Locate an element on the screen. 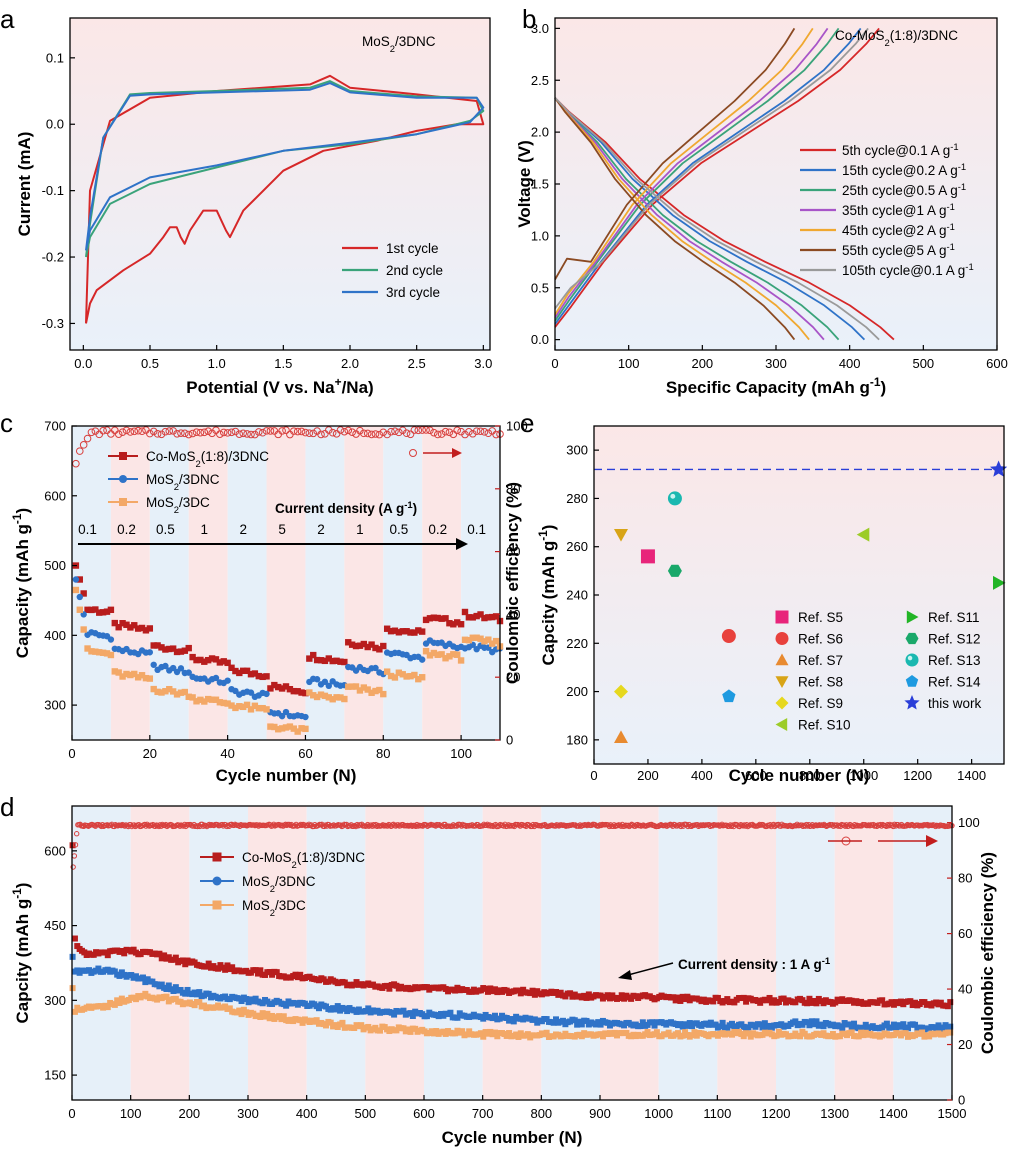  c-y2-axis-label: Coulombic efficiency (%) is located at coordinates (512, 583).